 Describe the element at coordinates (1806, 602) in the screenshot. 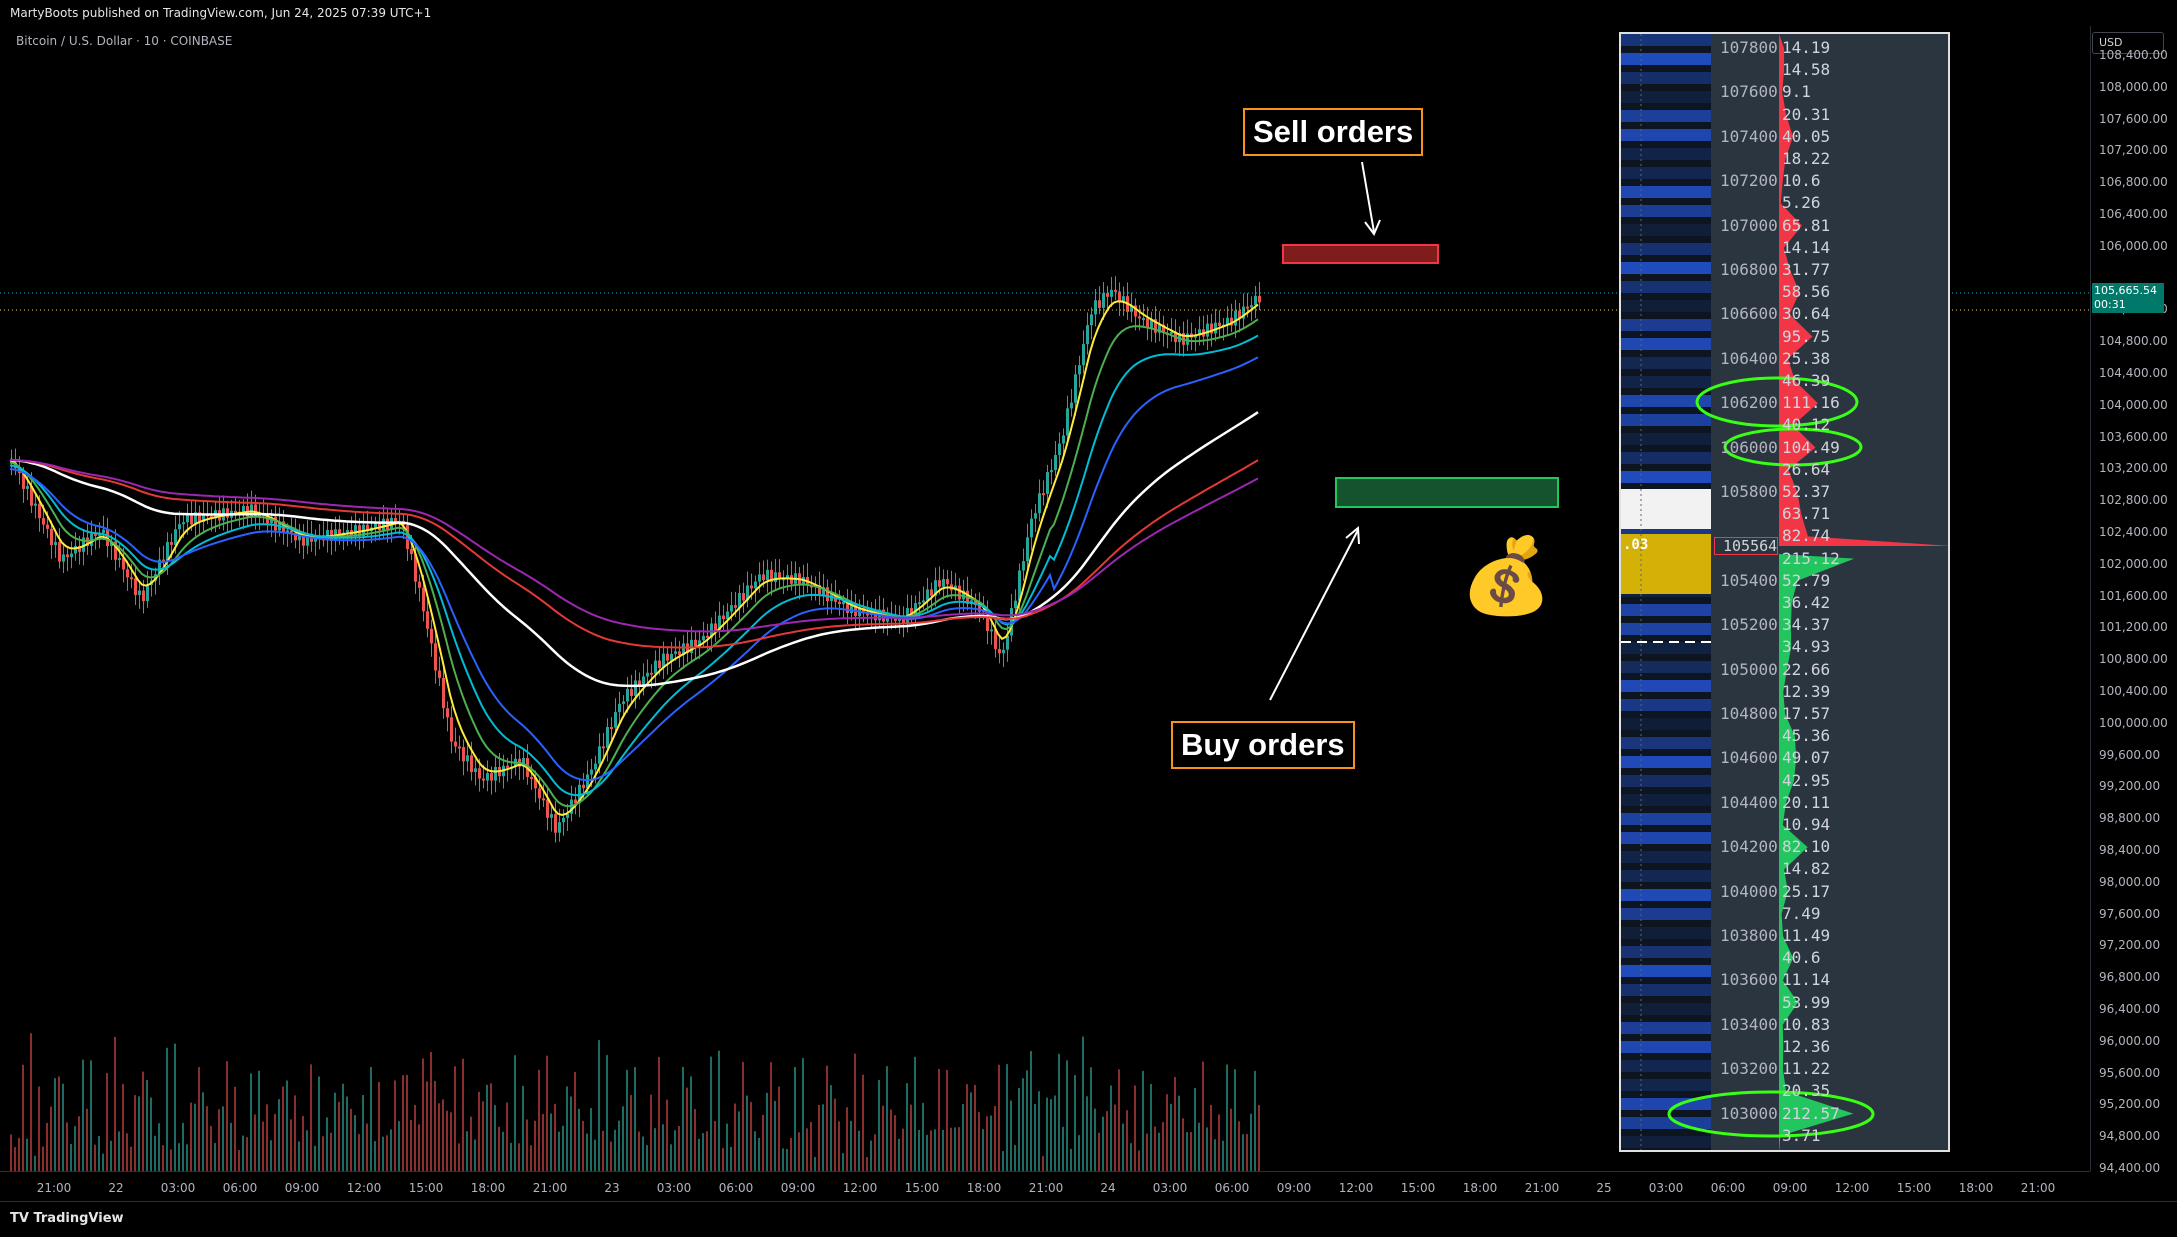

I see `order-book-volume: 36.42` at that location.